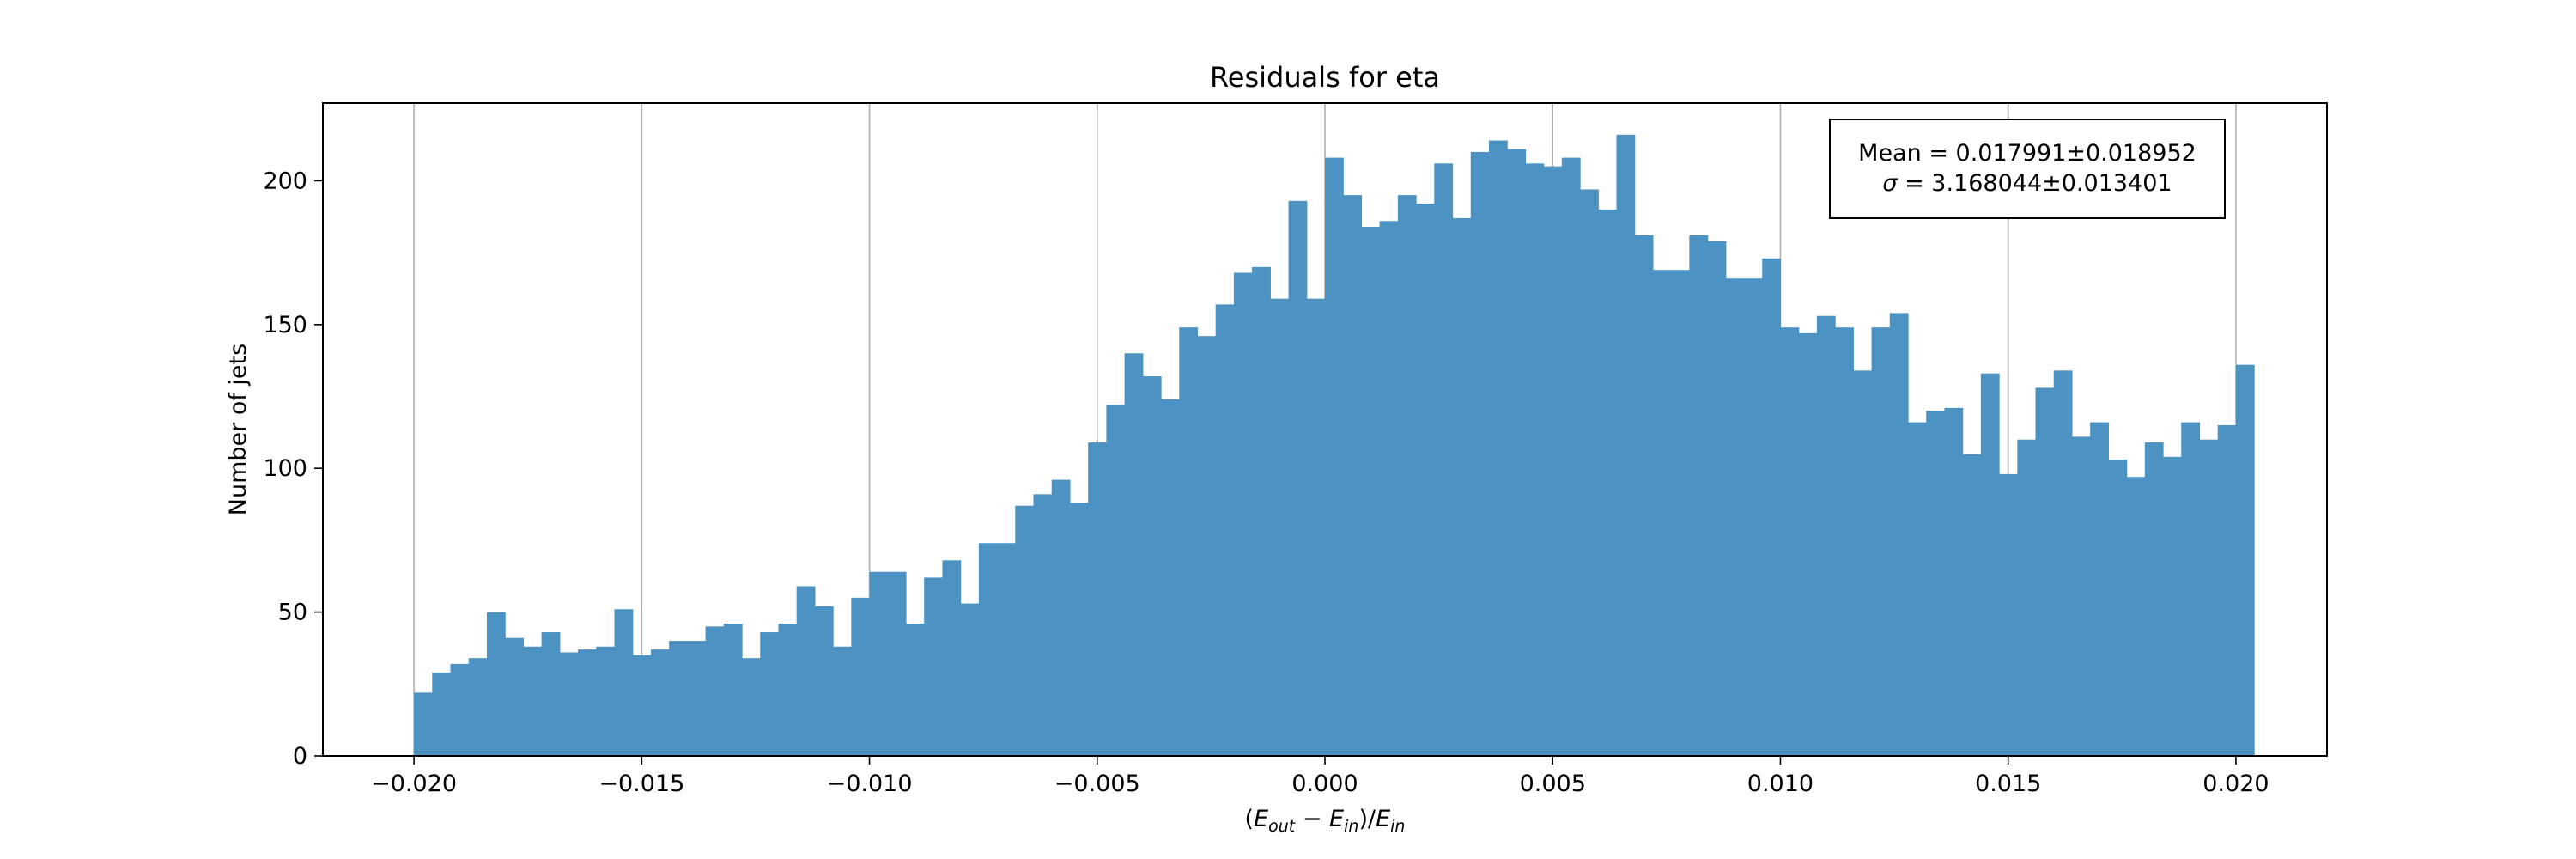 Image resolution: width=2576 pixels, height=859 pixels. What do you see at coordinates (1097, 784) in the screenshot?
I see `x-tick-label: −0.005` at bounding box center [1097, 784].